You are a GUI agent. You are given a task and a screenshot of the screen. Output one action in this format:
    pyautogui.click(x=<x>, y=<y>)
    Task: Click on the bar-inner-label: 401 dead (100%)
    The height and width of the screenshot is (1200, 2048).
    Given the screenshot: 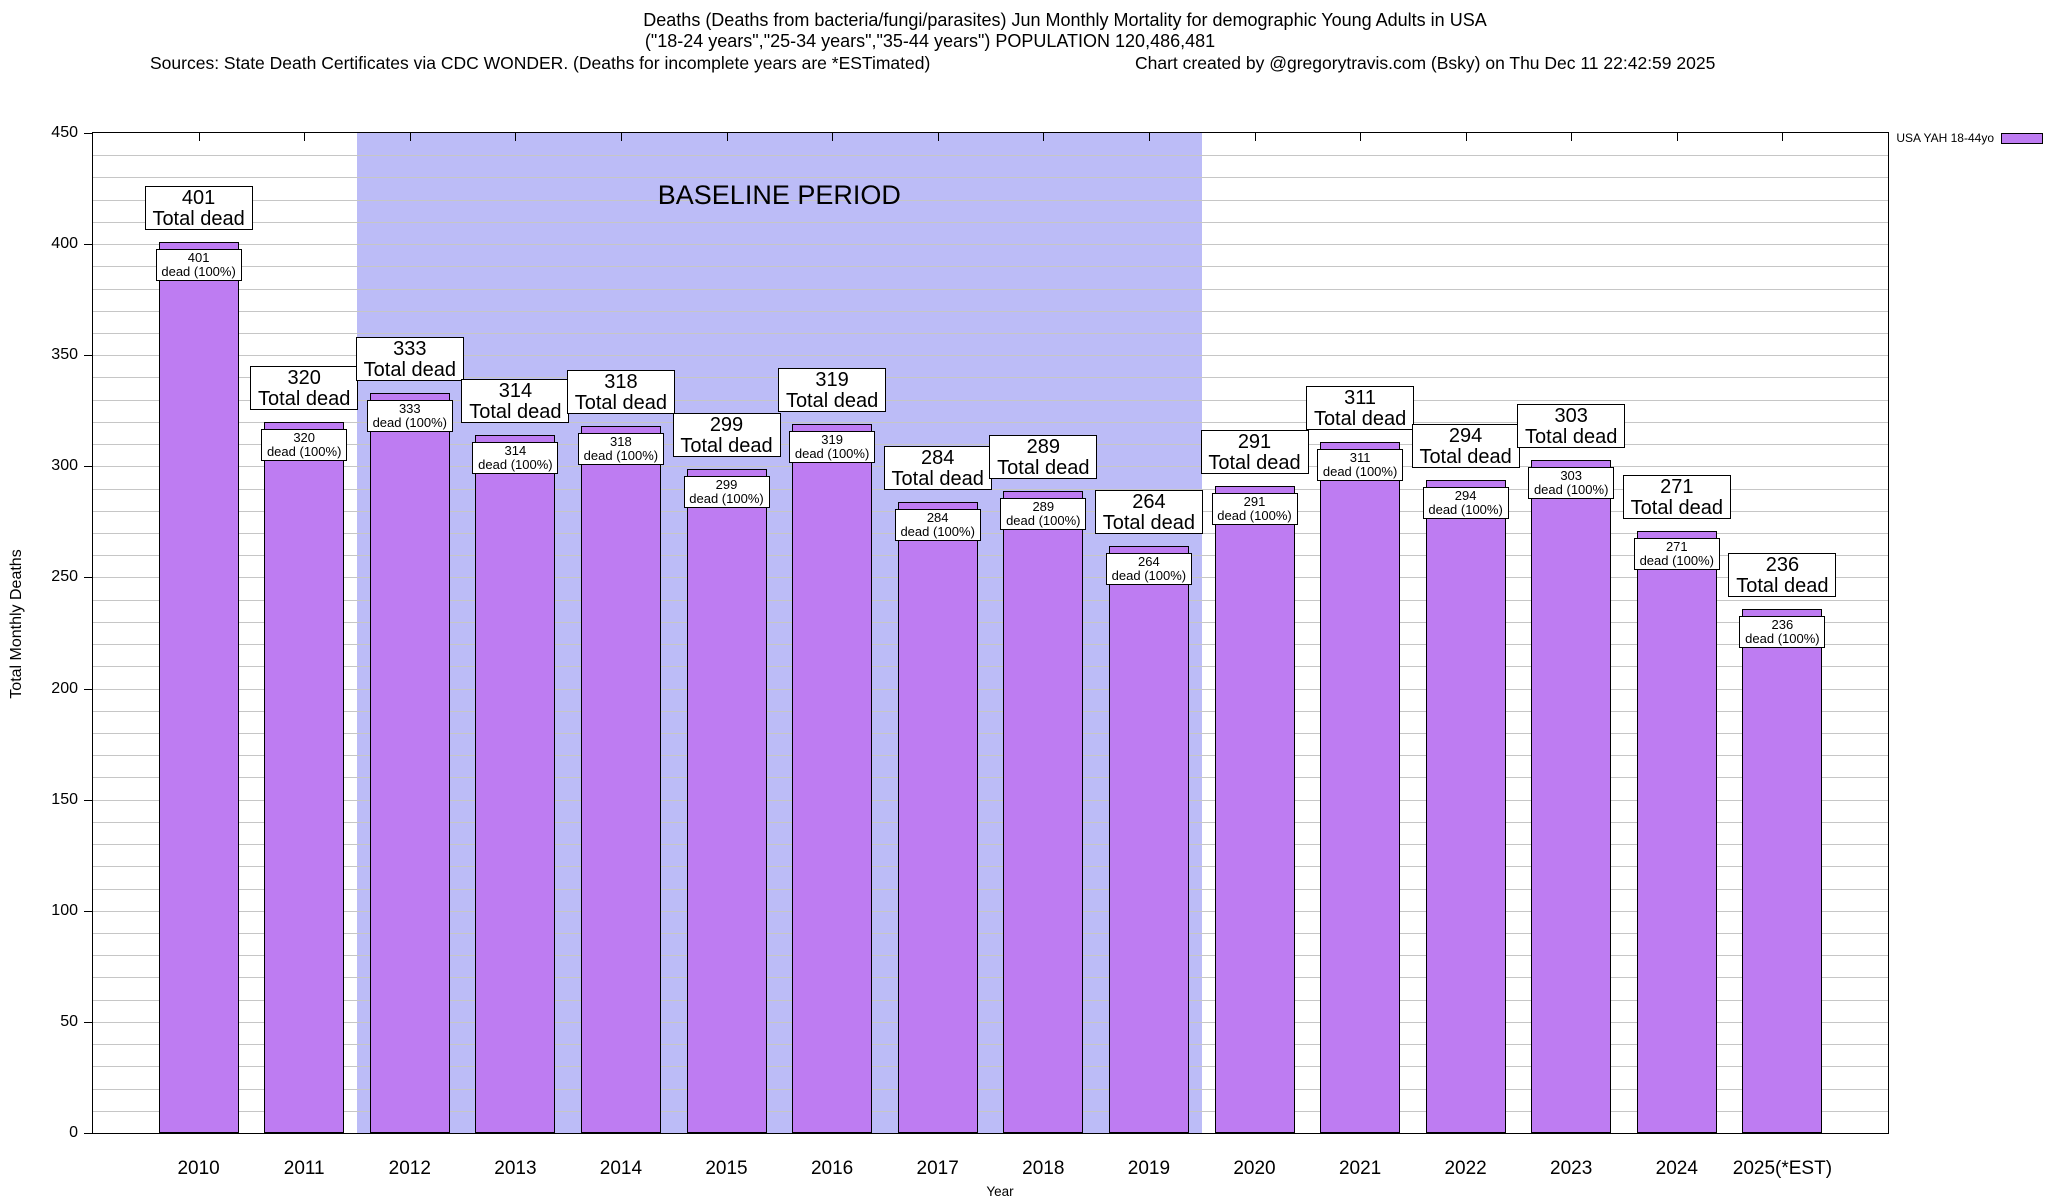 What is the action you would take?
    pyautogui.click(x=198, y=264)
    